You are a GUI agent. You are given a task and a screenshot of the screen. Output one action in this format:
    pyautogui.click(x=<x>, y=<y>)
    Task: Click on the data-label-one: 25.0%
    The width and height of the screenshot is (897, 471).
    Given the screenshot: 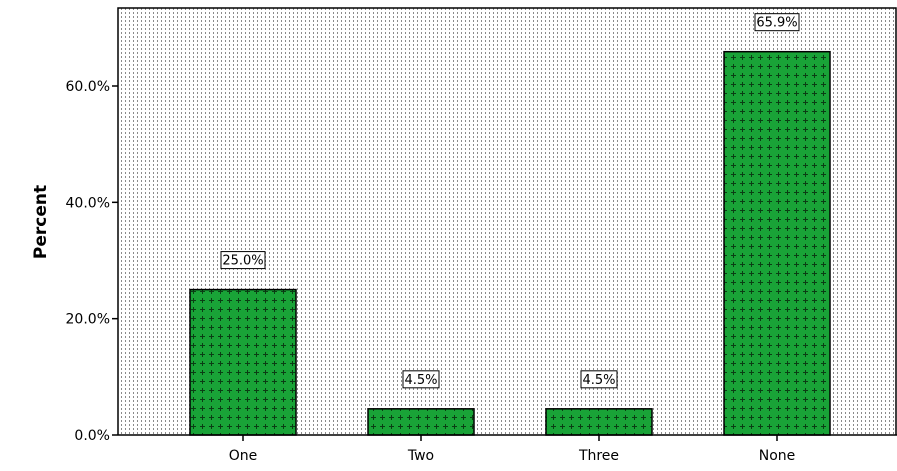 What is the action you would take?
    pyautogui.click(x=243, y=260)
    